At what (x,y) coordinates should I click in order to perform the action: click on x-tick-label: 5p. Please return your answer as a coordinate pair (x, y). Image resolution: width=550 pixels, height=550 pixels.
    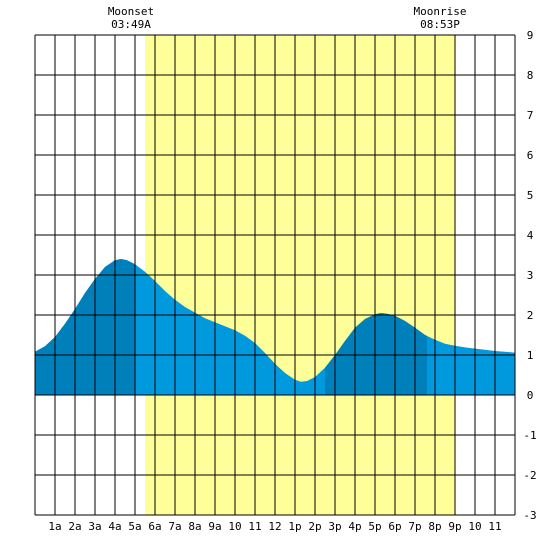
    Looking at the image, I should click on (374, 526).